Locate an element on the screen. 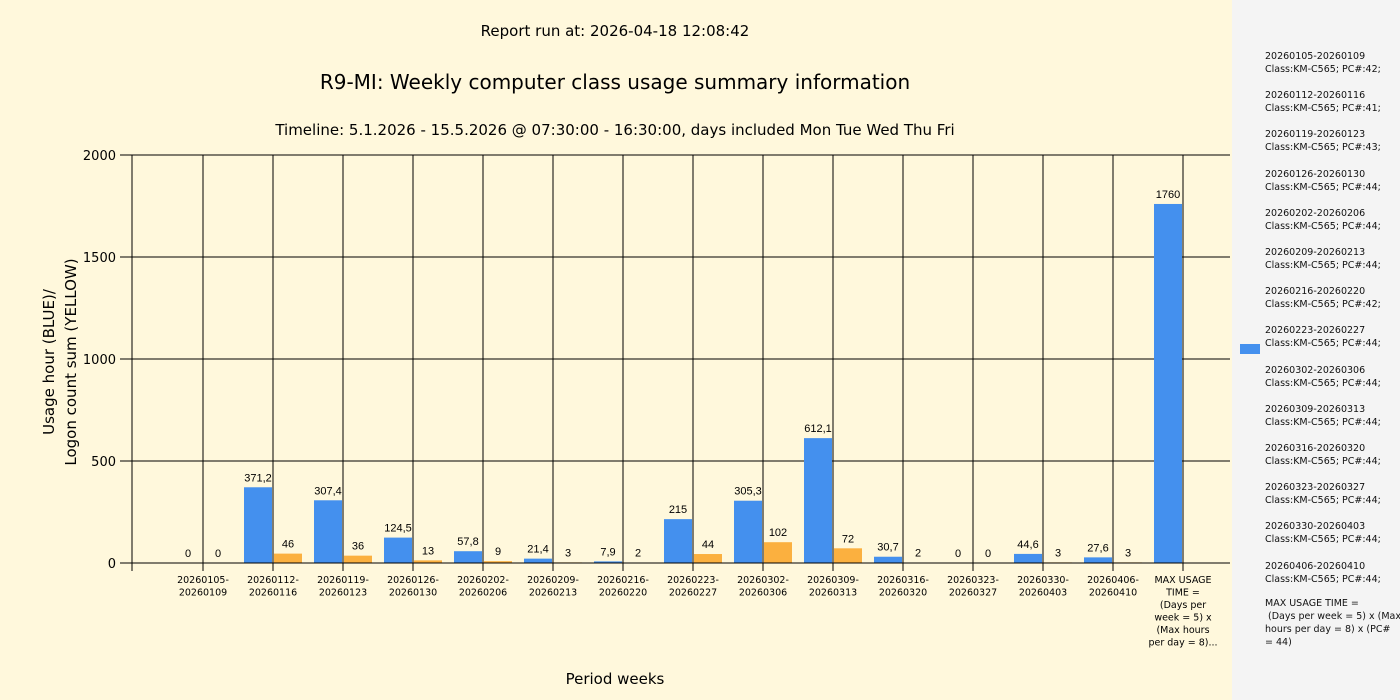  data-label-usage: 371,2 is located at coordinates (258, 478).